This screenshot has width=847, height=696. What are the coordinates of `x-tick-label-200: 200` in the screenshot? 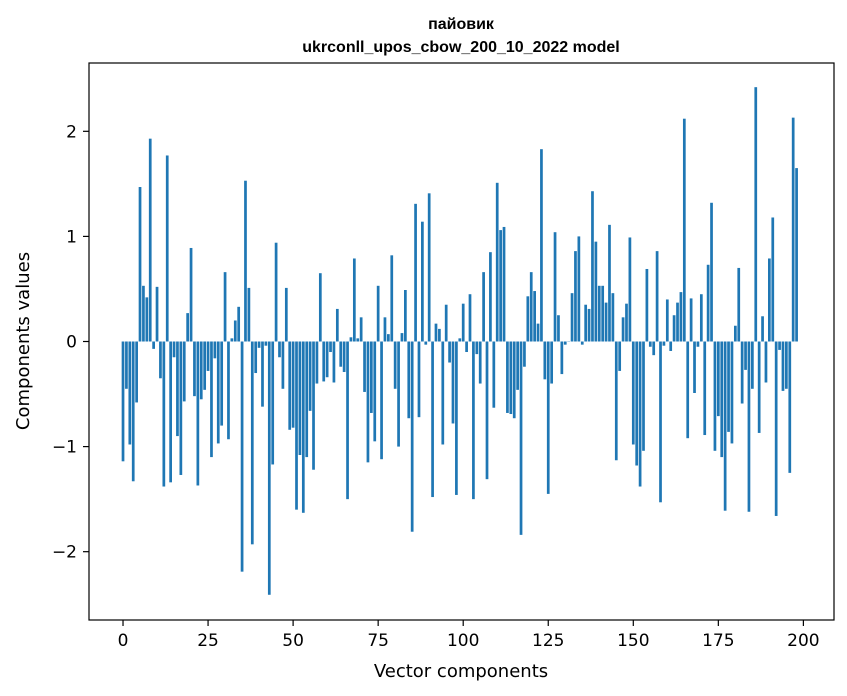 It's located at (803, 641).